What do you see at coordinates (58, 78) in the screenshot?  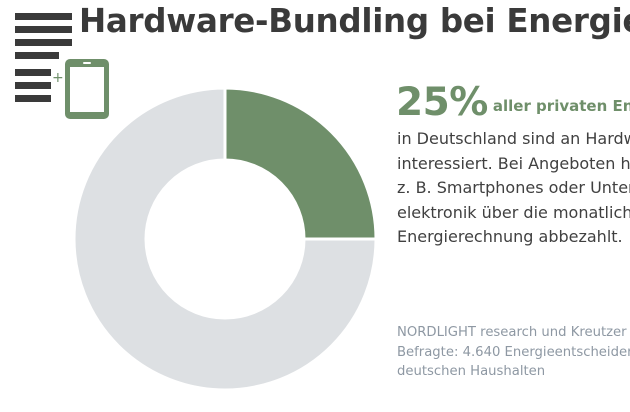 I see `plus-icon: +` at bounding box center [58, 78].